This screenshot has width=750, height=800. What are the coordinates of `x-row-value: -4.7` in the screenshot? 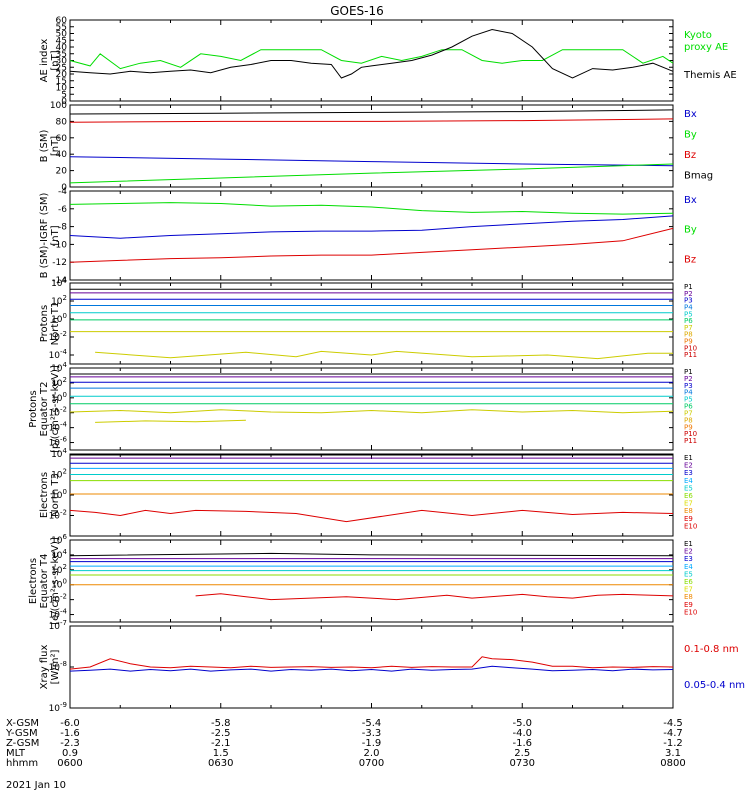 It's located at (673, 733).